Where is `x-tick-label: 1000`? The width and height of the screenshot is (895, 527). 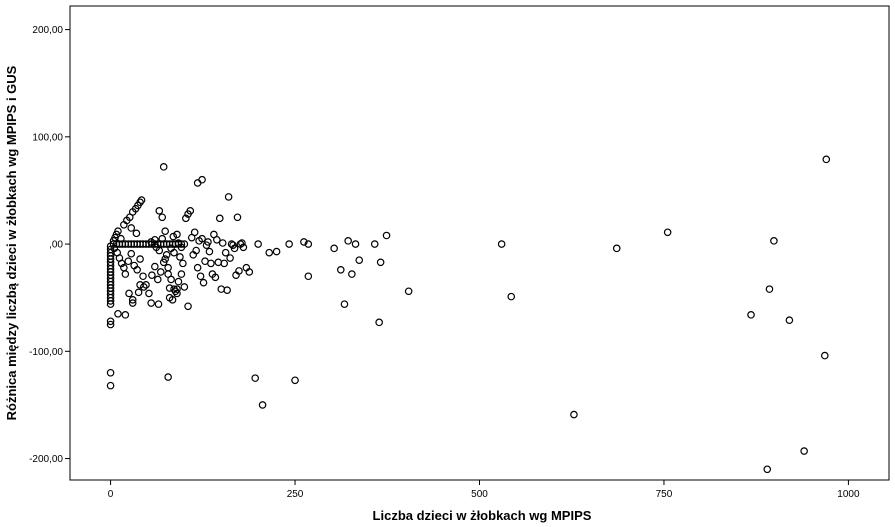
x-tick-label: 1000 is located at coordinates (848, 494).